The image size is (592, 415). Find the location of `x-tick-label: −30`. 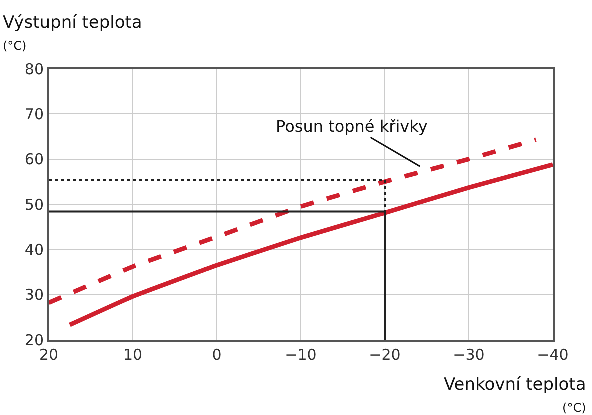

x-tick-label: −30 is located at coordinates (469, 355).